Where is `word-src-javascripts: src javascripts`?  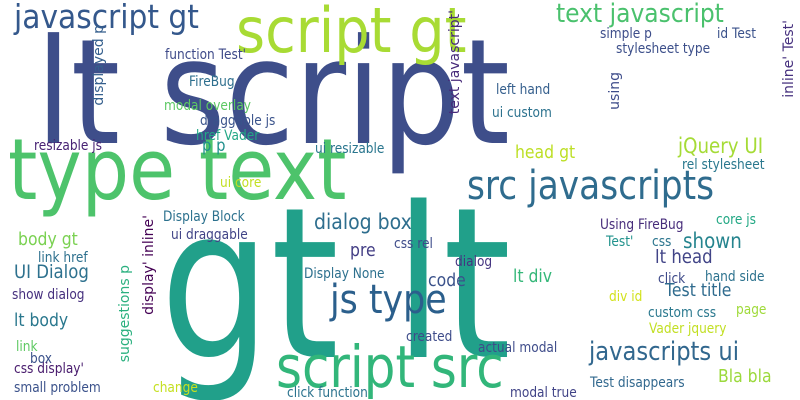 word-src-javascripts: src javascripts is located at coordinates (591, 186).